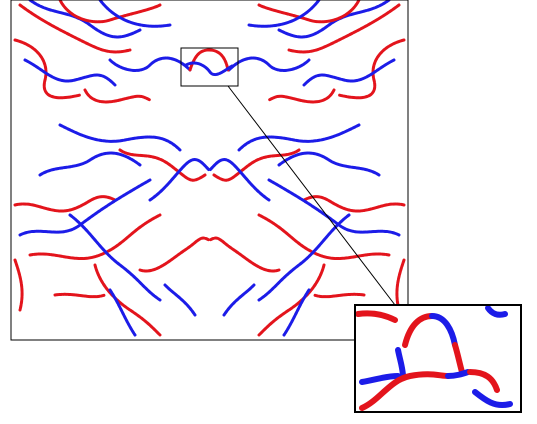  I want to click on zoom-box, so click(209, 67).